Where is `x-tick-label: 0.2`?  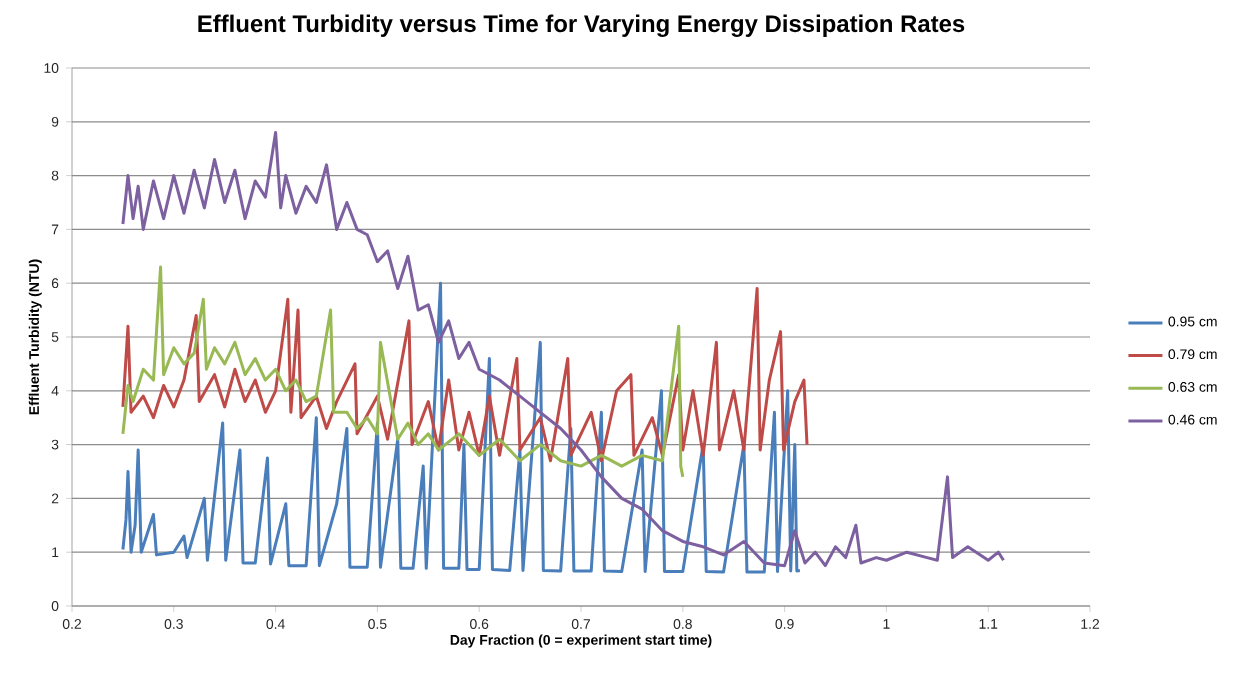 x-tick-label: 0.2 is located at coordinates (71, 624).